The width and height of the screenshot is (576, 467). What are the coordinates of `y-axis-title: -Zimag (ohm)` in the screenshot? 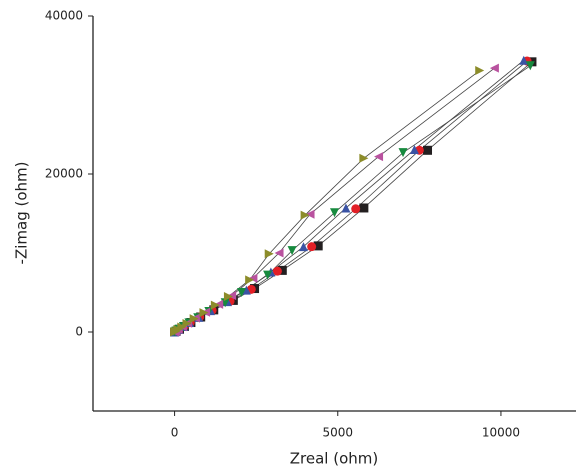 It's located at (22, 213).